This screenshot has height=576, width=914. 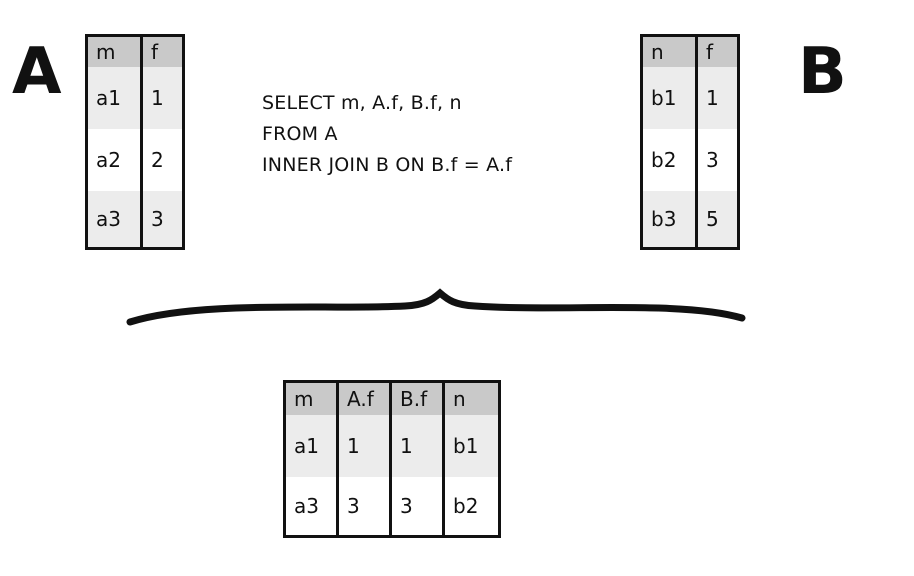 What do you see at coordinates (669, 160) in the screenshot?
I see `table-b-cell: b2` at bounding box center [669, 160].